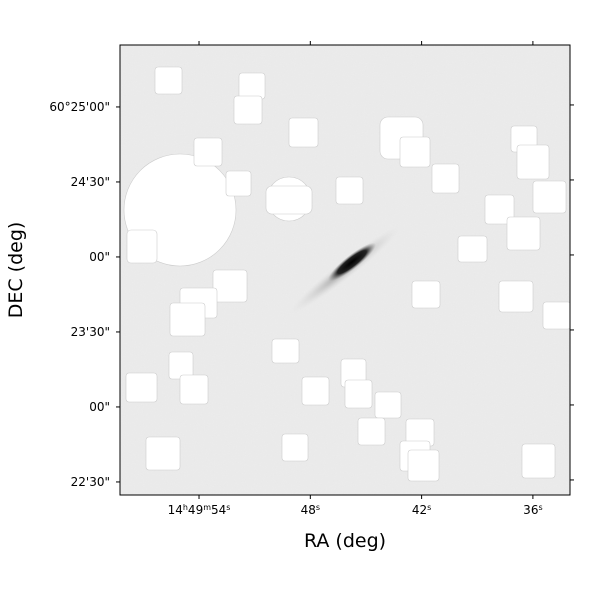 This screenshot has height=604, width=600. Describe the element at coordinates (90, 182) in the screenshot. I see `y-tick-label: 24'30"` at that location.